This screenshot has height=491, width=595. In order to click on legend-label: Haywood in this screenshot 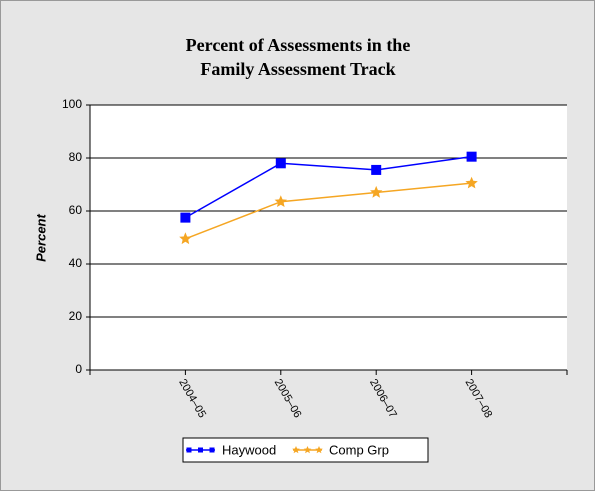, I will do `click(249, 449)`.